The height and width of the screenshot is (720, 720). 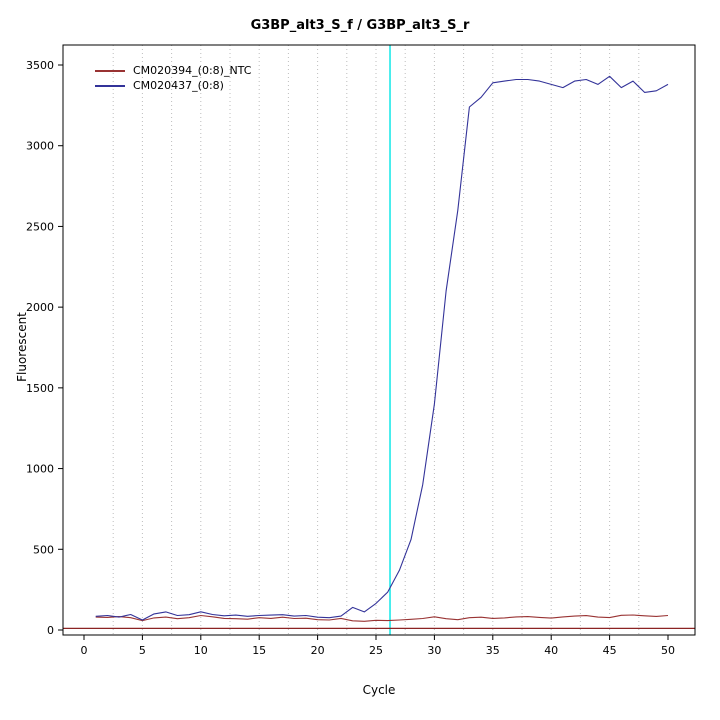 What do you see at coordinates (201, 650) in the screenshot?
I see `x-tick-label: 10` at bounding box center [201, 650].